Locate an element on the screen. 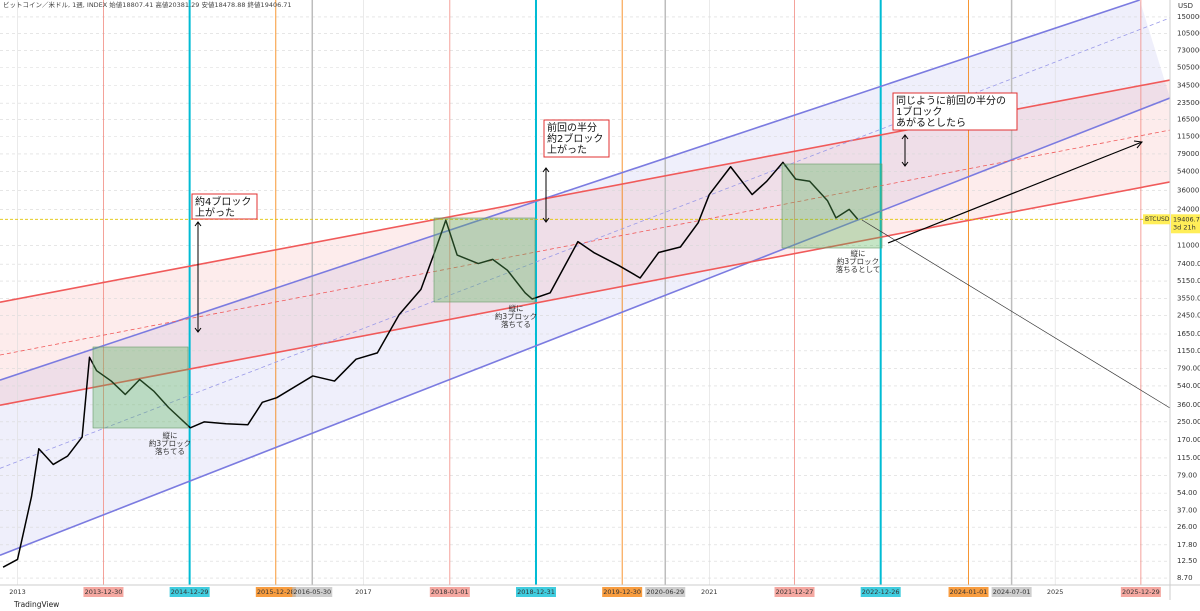 This screenshot has width=1200, height=611. annotation-line: 約4ブロック is located at coordinates (223, 201).